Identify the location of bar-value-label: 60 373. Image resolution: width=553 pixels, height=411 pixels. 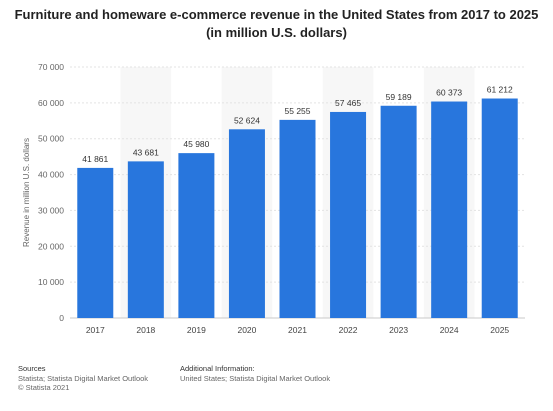
(449, 93).